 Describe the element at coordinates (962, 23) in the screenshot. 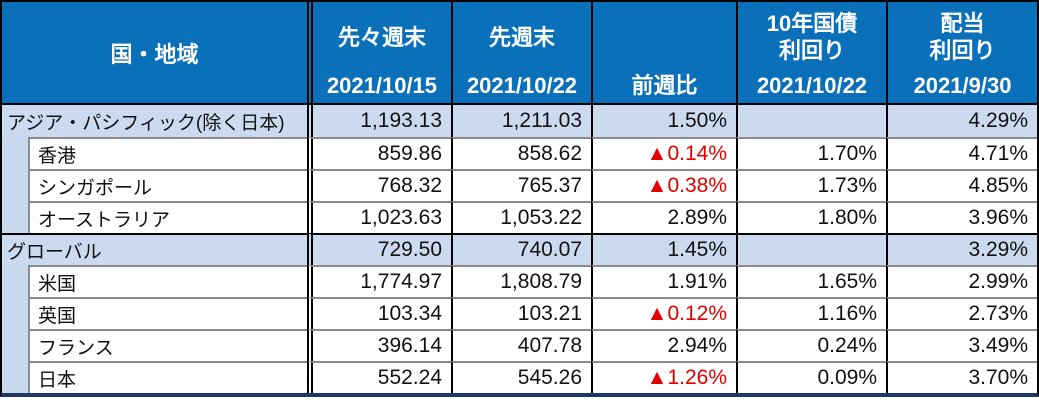

I see `header-label: 配当` at that location.